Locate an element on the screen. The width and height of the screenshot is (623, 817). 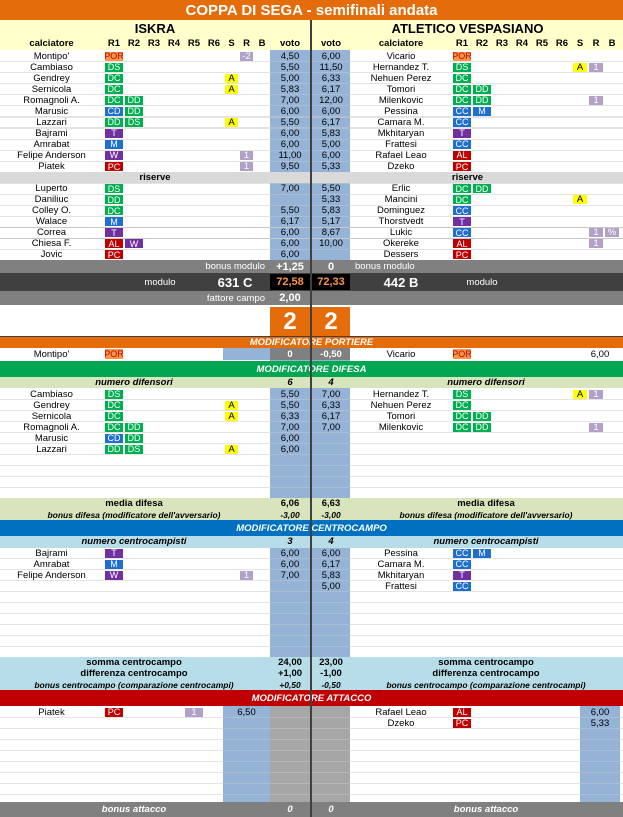
reserves-label: riserve is located at coordinates (467, 177).